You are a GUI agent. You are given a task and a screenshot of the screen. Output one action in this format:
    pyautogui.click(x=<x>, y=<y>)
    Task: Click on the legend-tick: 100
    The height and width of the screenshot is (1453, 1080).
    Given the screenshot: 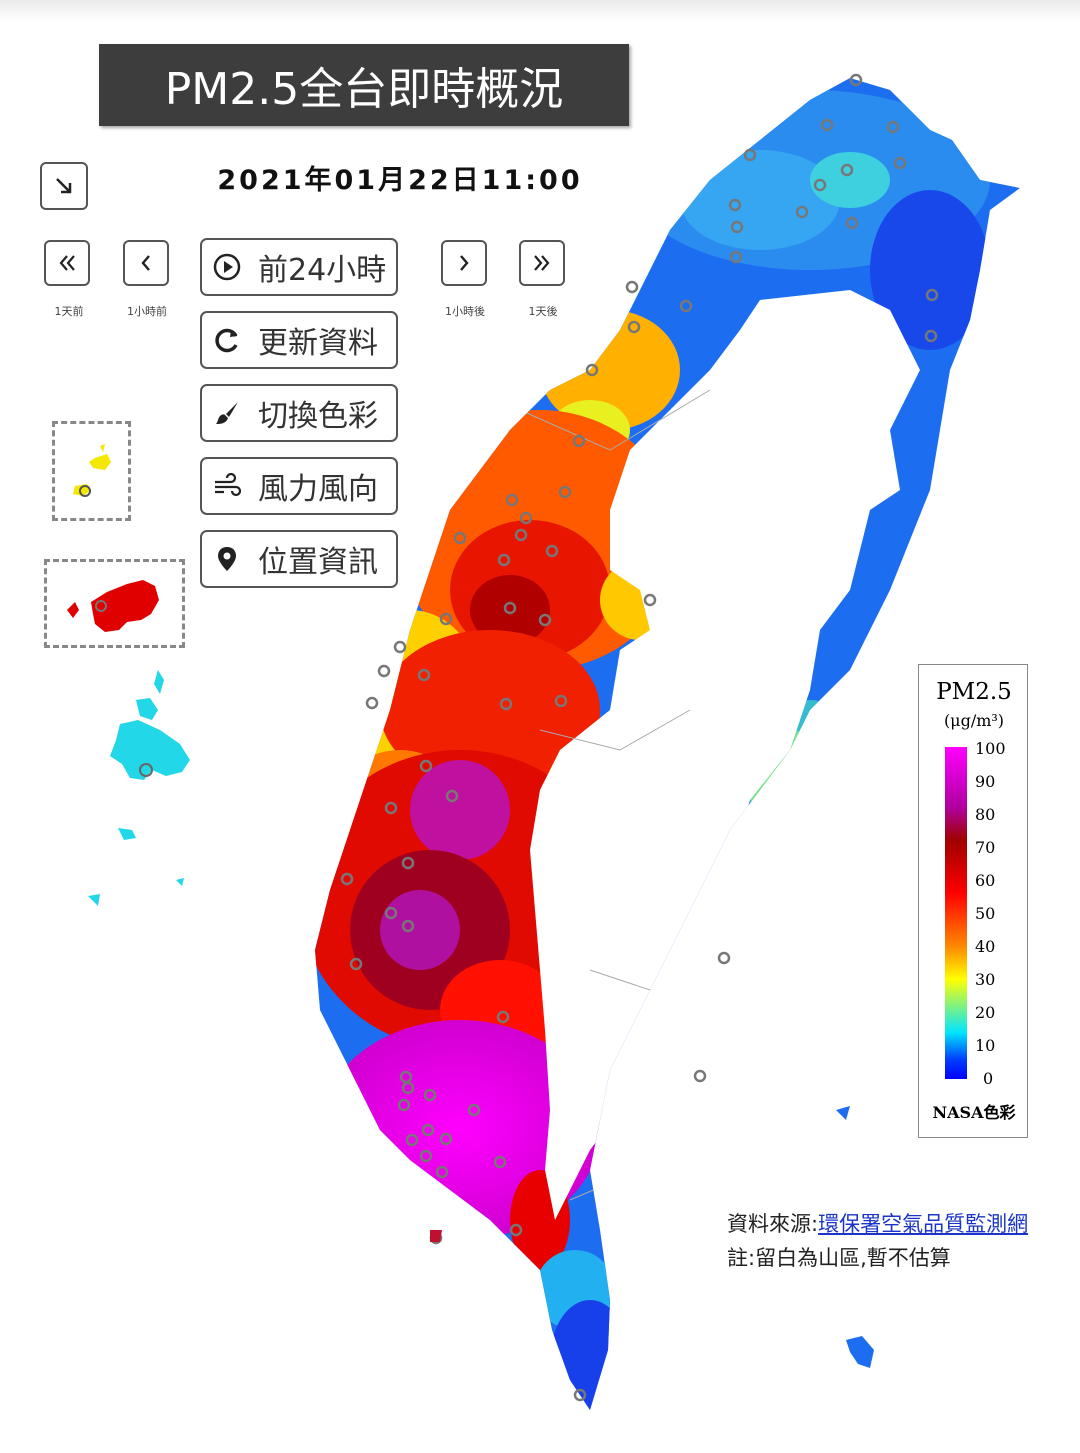 What is the action you would take?
    pyautogui.click(x=990, y=748)
    